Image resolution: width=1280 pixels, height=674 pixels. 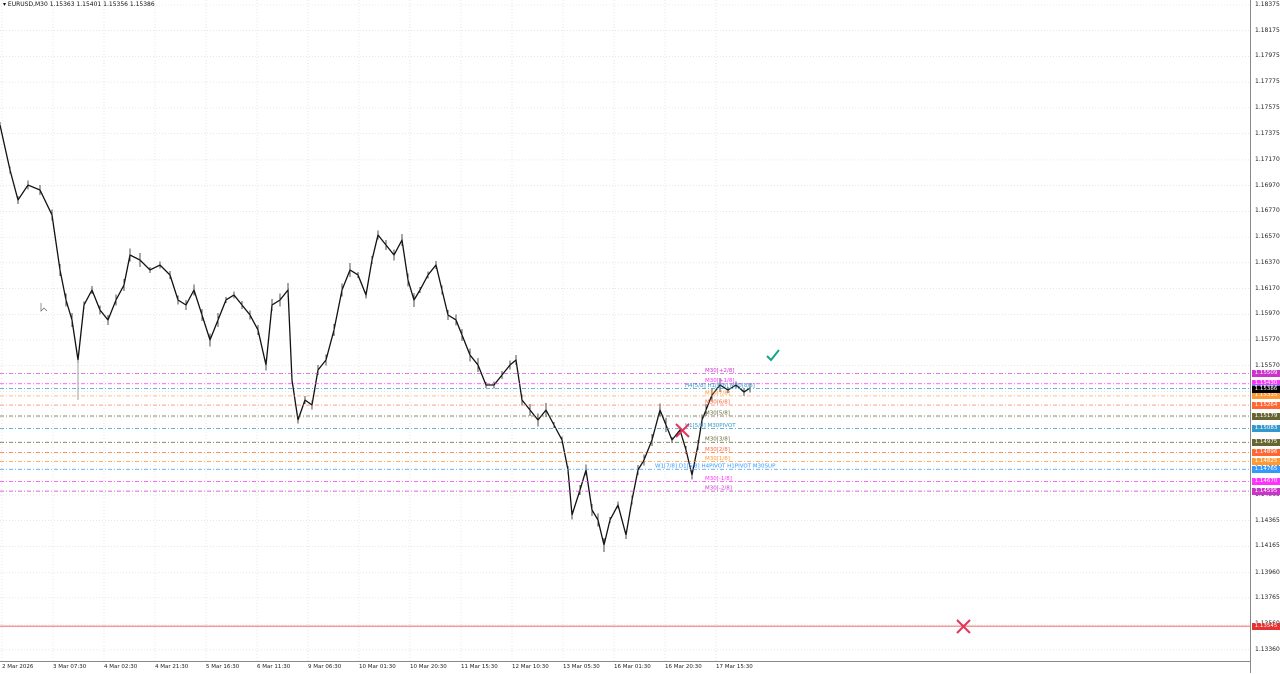 I want to click on price-tick: 1.14165, so click(x=1267, y=546).